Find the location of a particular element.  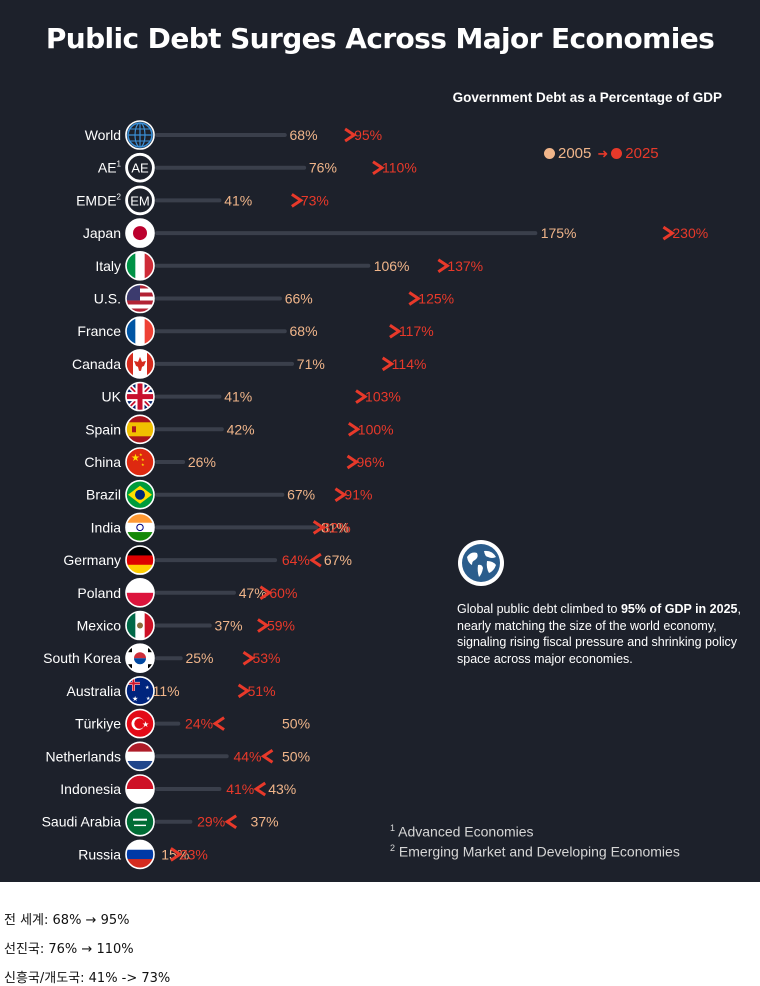

row-uk: UK 41% 103% is located at coordinates (251, 396).